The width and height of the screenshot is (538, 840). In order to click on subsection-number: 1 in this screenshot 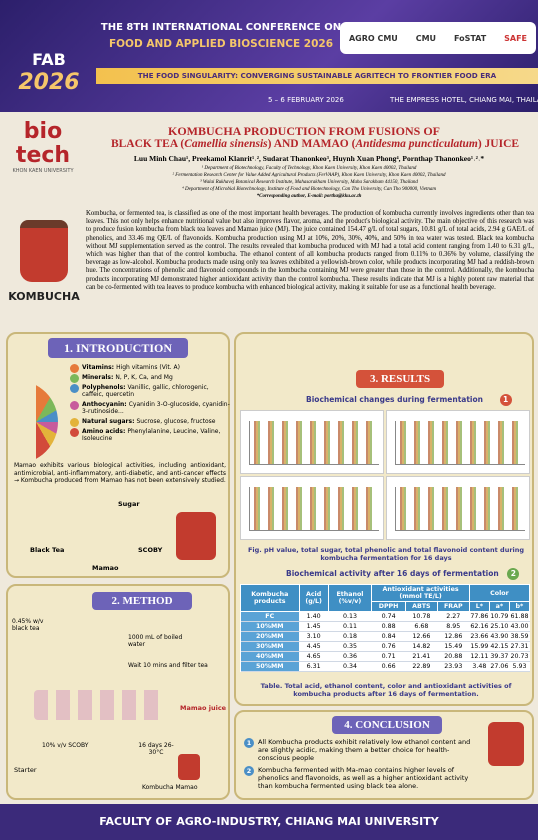, I will do `click(505, 400)`.